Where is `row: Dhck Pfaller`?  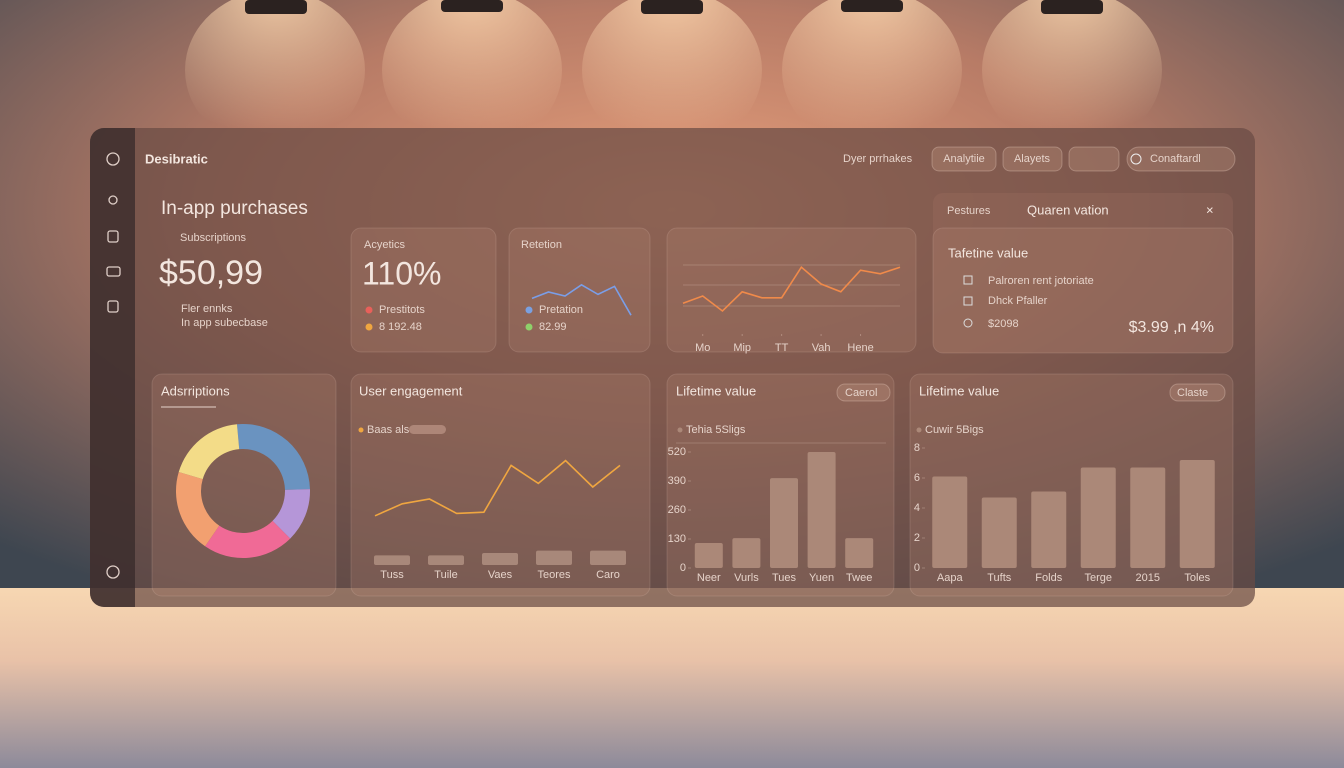 row: Dhck Pfaller is located at coordinates (1018, 301).